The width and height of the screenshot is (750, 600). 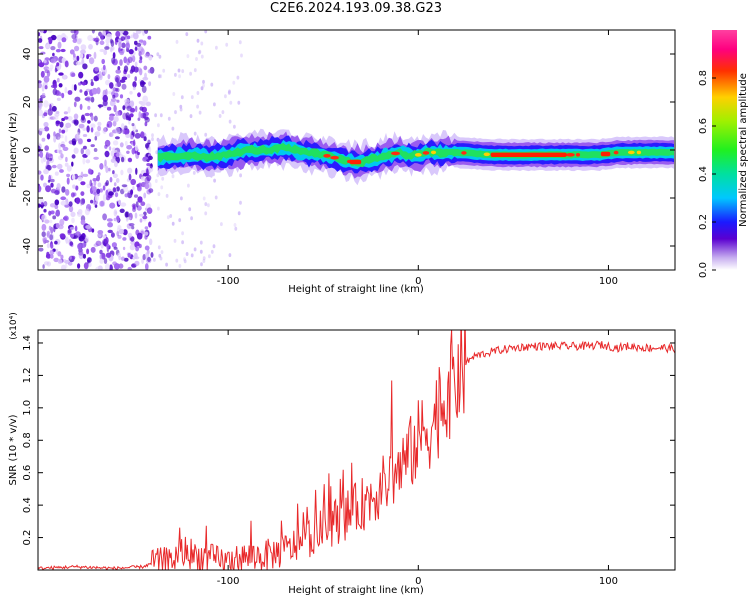 What do you see at coordinates (356, 8) in the screenshot?
I see `chart-title: C2E6.2024.193.09.38.G23` at bounding box center [356, 8].